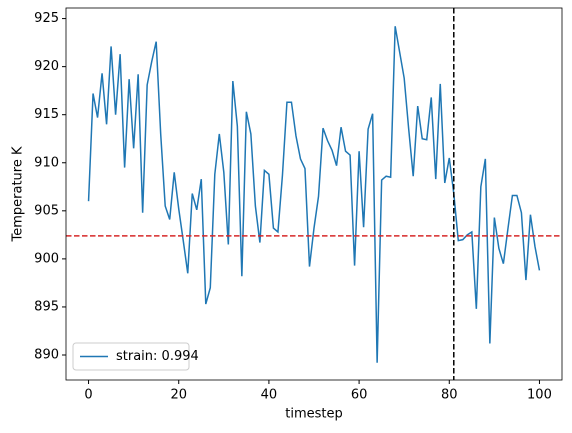  Describe the element at coordinates (46, 162) in the screenshot. I see `y-tick-label: 910` at that location.